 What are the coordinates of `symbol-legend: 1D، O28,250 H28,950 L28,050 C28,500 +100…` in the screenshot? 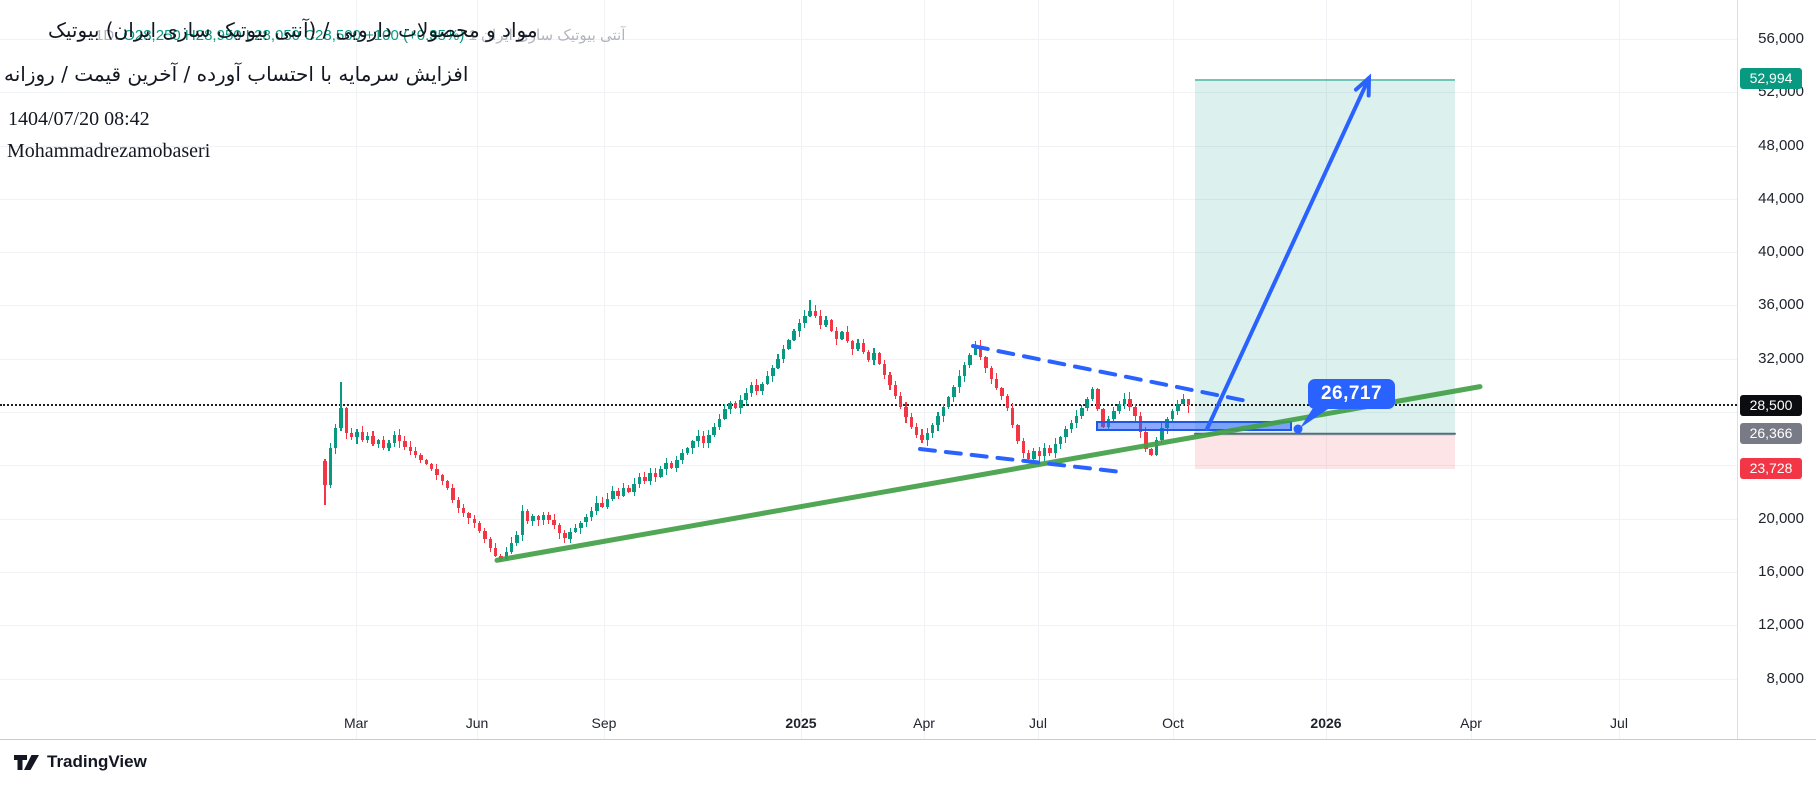 It's located at (360, 35).